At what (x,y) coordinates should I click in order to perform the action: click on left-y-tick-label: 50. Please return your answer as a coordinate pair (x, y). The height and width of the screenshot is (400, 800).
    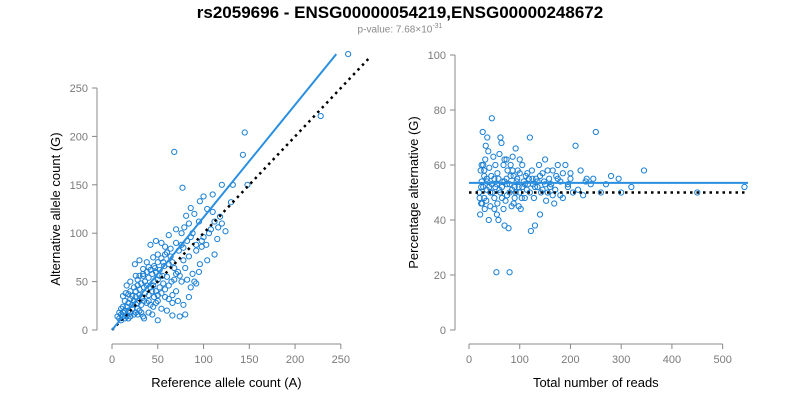
    Looking at the image, I should click on (82, 283).